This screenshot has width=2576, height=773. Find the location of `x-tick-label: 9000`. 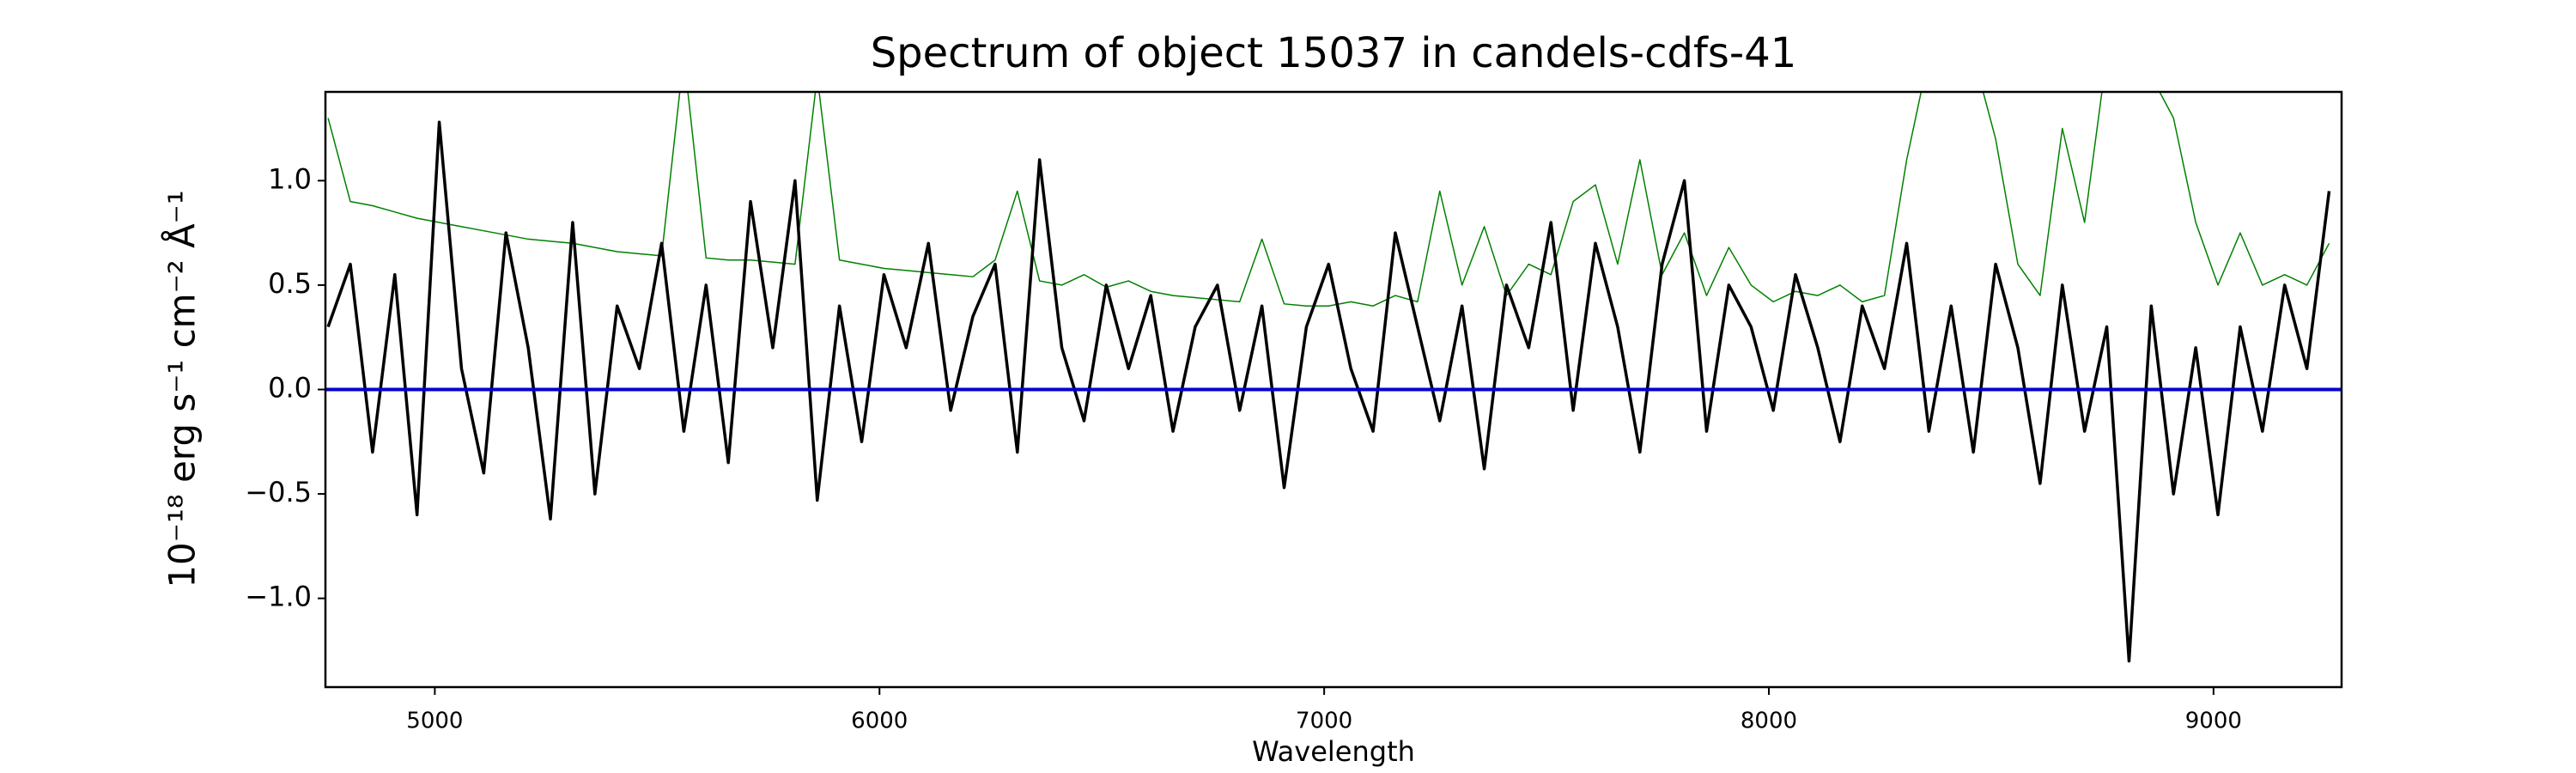

x-tick-label: 9000 is located at coordinates (2214, 721).